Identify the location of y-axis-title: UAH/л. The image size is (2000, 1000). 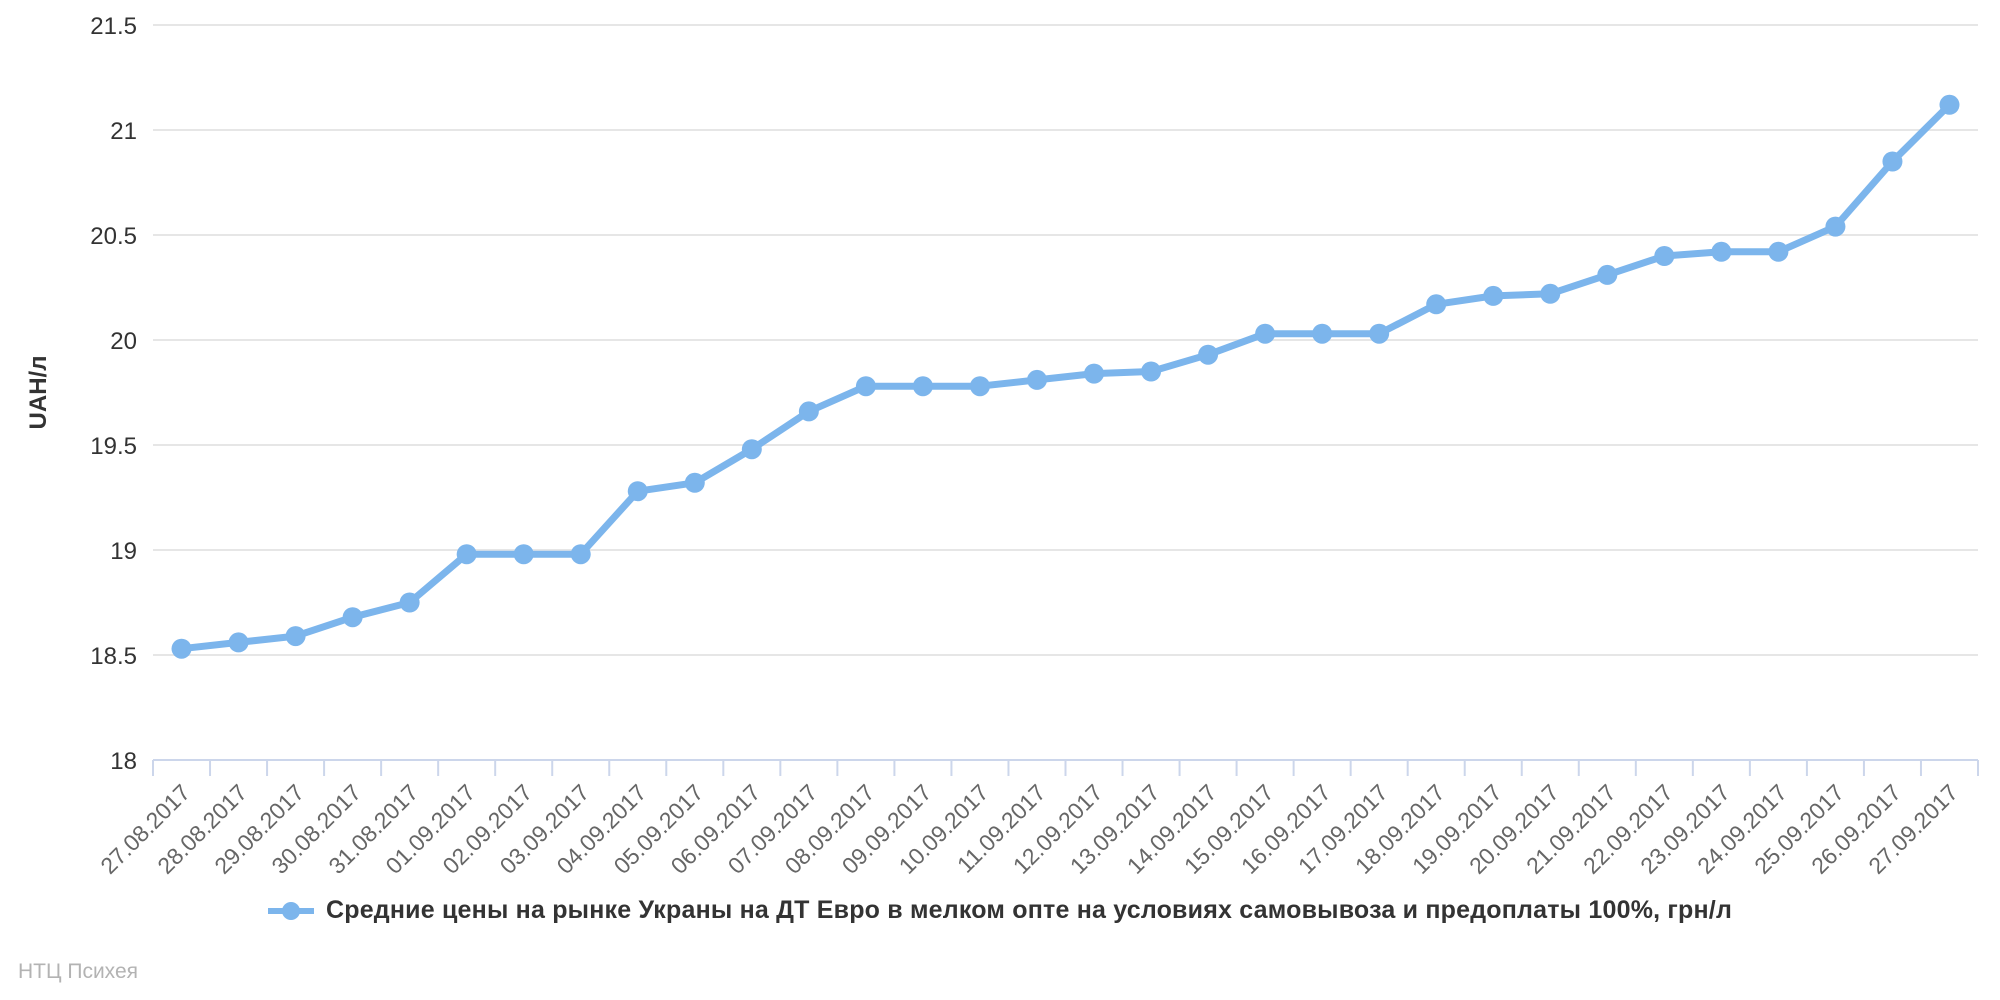
(38, 393).